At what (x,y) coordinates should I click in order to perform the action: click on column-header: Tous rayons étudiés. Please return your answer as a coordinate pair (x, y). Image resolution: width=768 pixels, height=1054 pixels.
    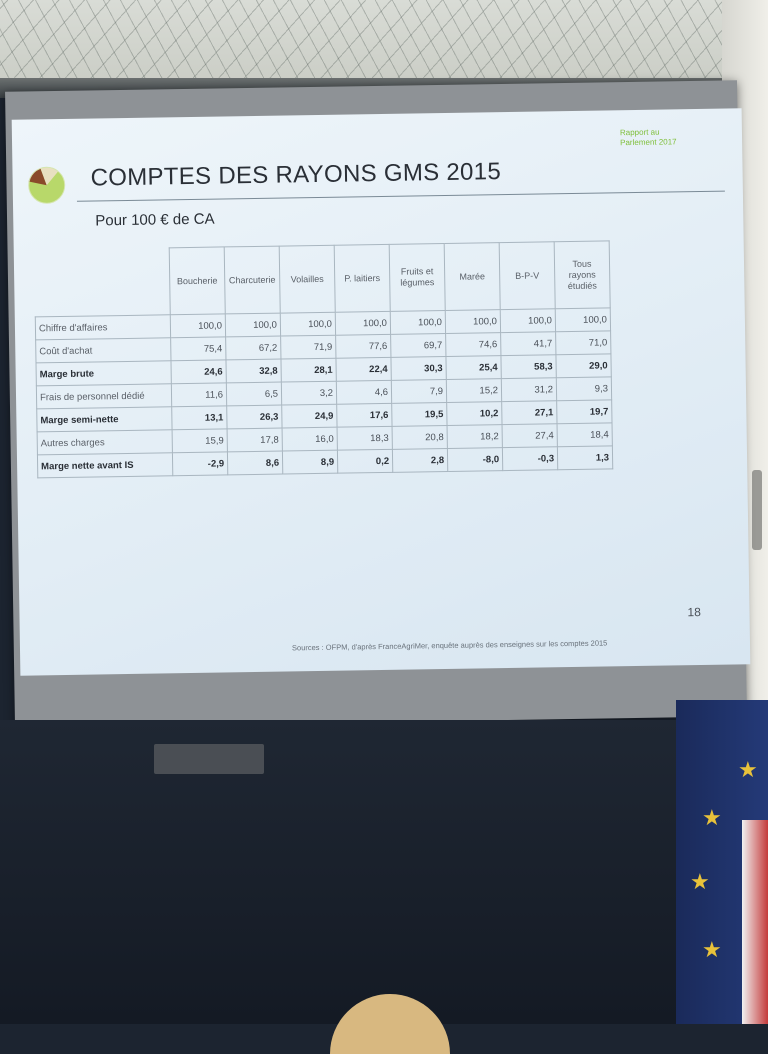
    Looking at the image, I should click on (582, 274).